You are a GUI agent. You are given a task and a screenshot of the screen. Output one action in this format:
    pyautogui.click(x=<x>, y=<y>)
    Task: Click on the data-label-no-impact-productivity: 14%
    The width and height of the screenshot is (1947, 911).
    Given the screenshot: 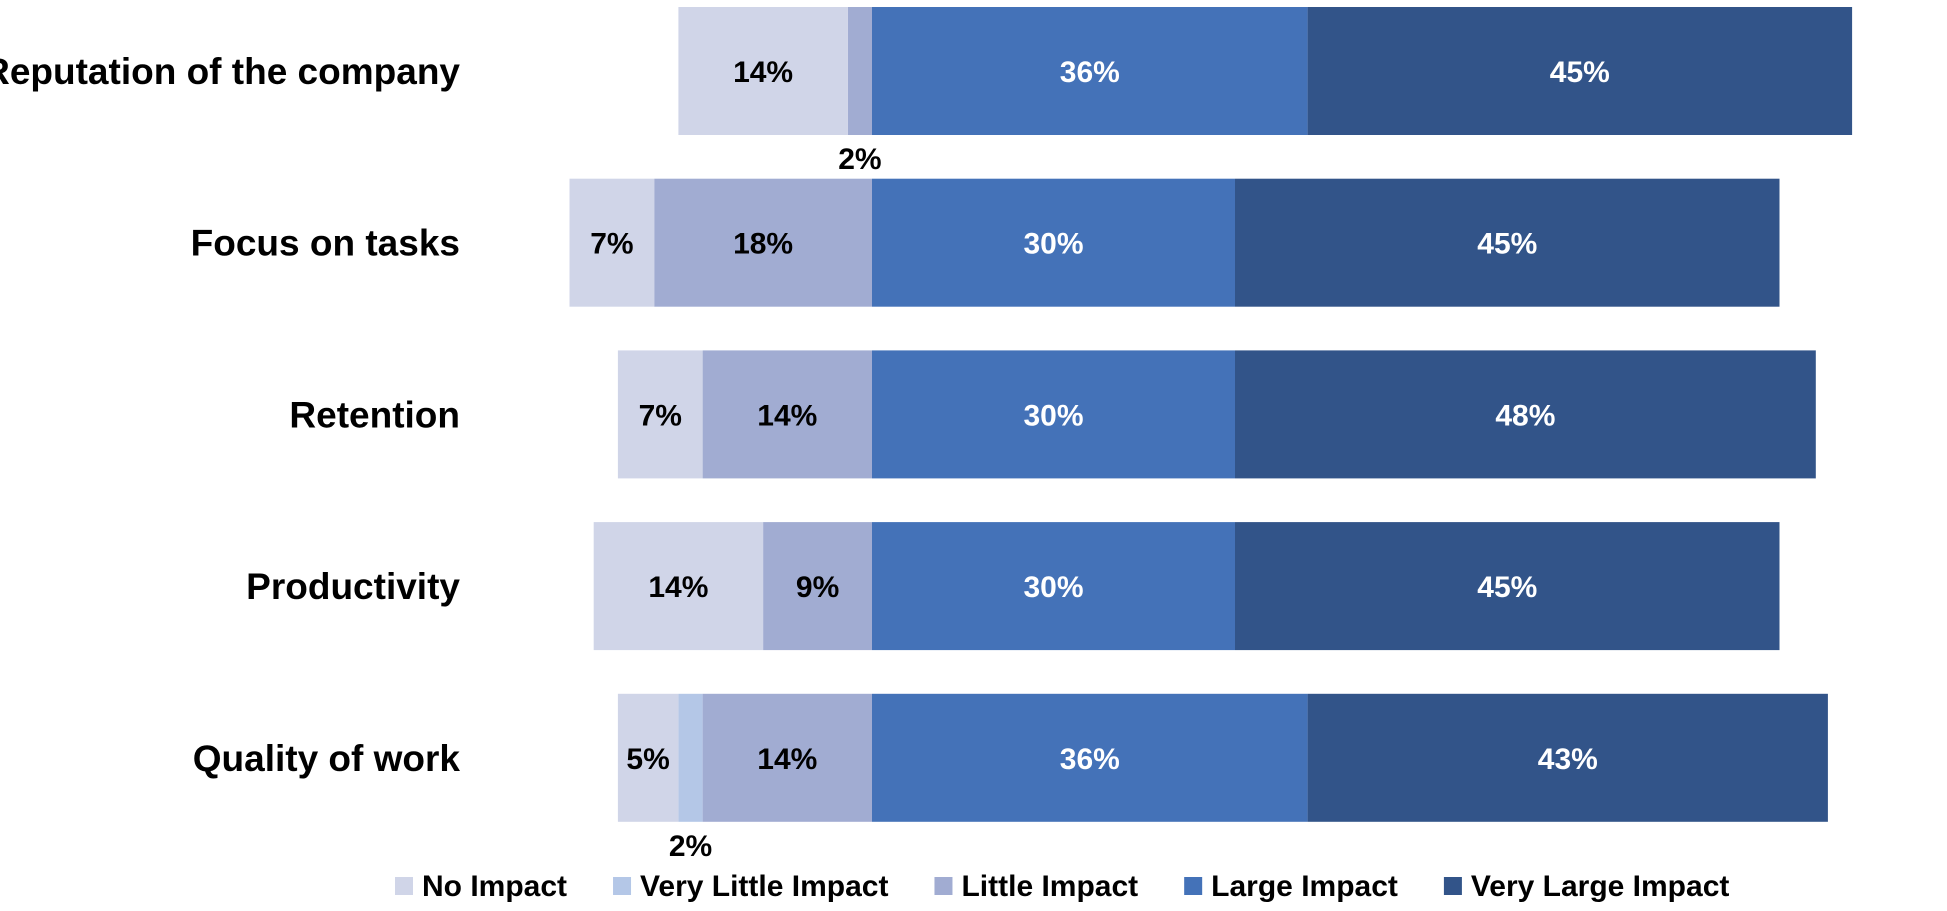 What is the action you would take?
    pyautogui.click(x=678, y=587)
    